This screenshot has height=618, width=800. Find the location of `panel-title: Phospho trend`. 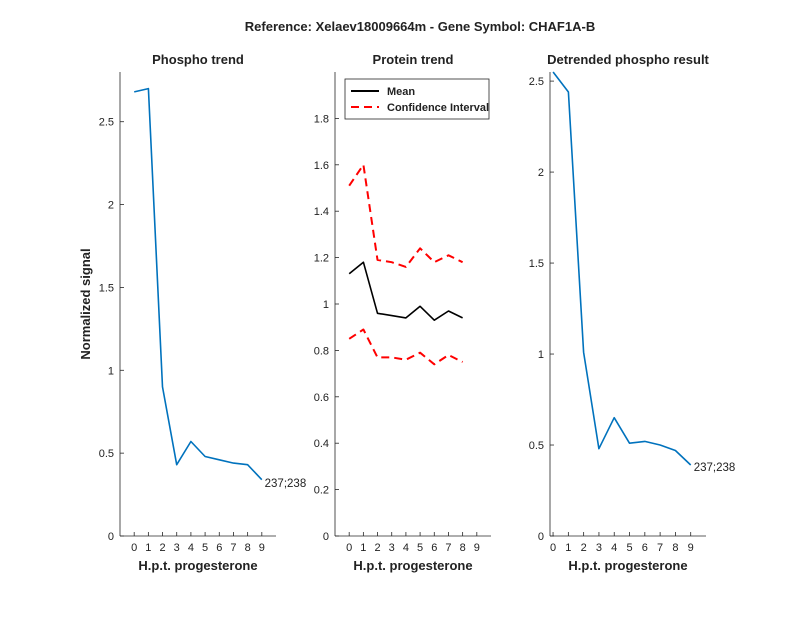

panel-title: Phospho trend is located at coordinates (198, 59).